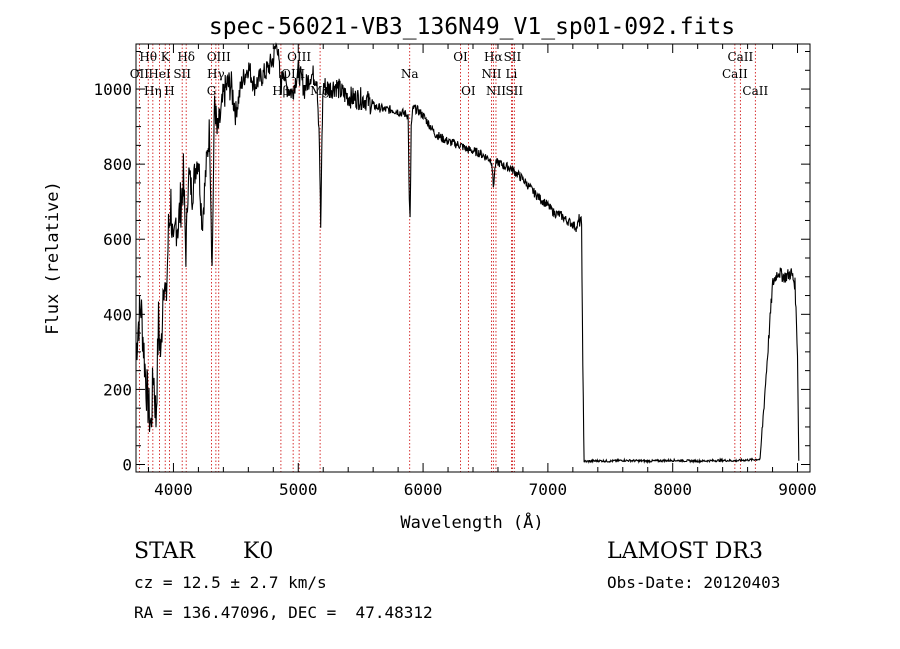 The width and height of the screenshot is (900, 649). Describe the element at coordinates (127, 464) in the screenshot. I see `y-tick-label: 0` at that location.